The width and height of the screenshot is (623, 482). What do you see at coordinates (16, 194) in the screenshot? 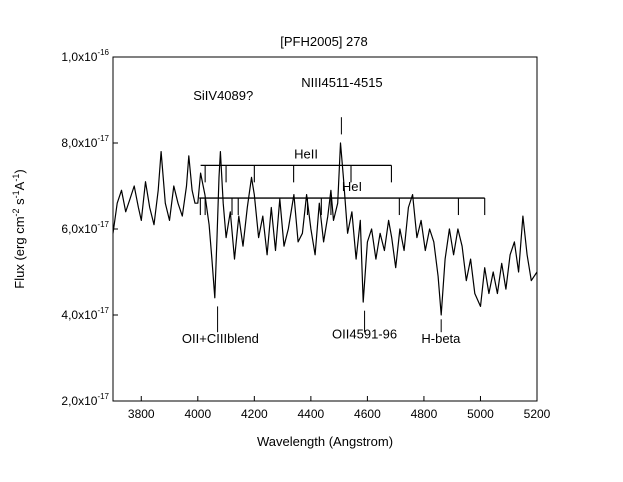
I see `y-axis-label-exp2: -1` at bounding box center [16, 194].